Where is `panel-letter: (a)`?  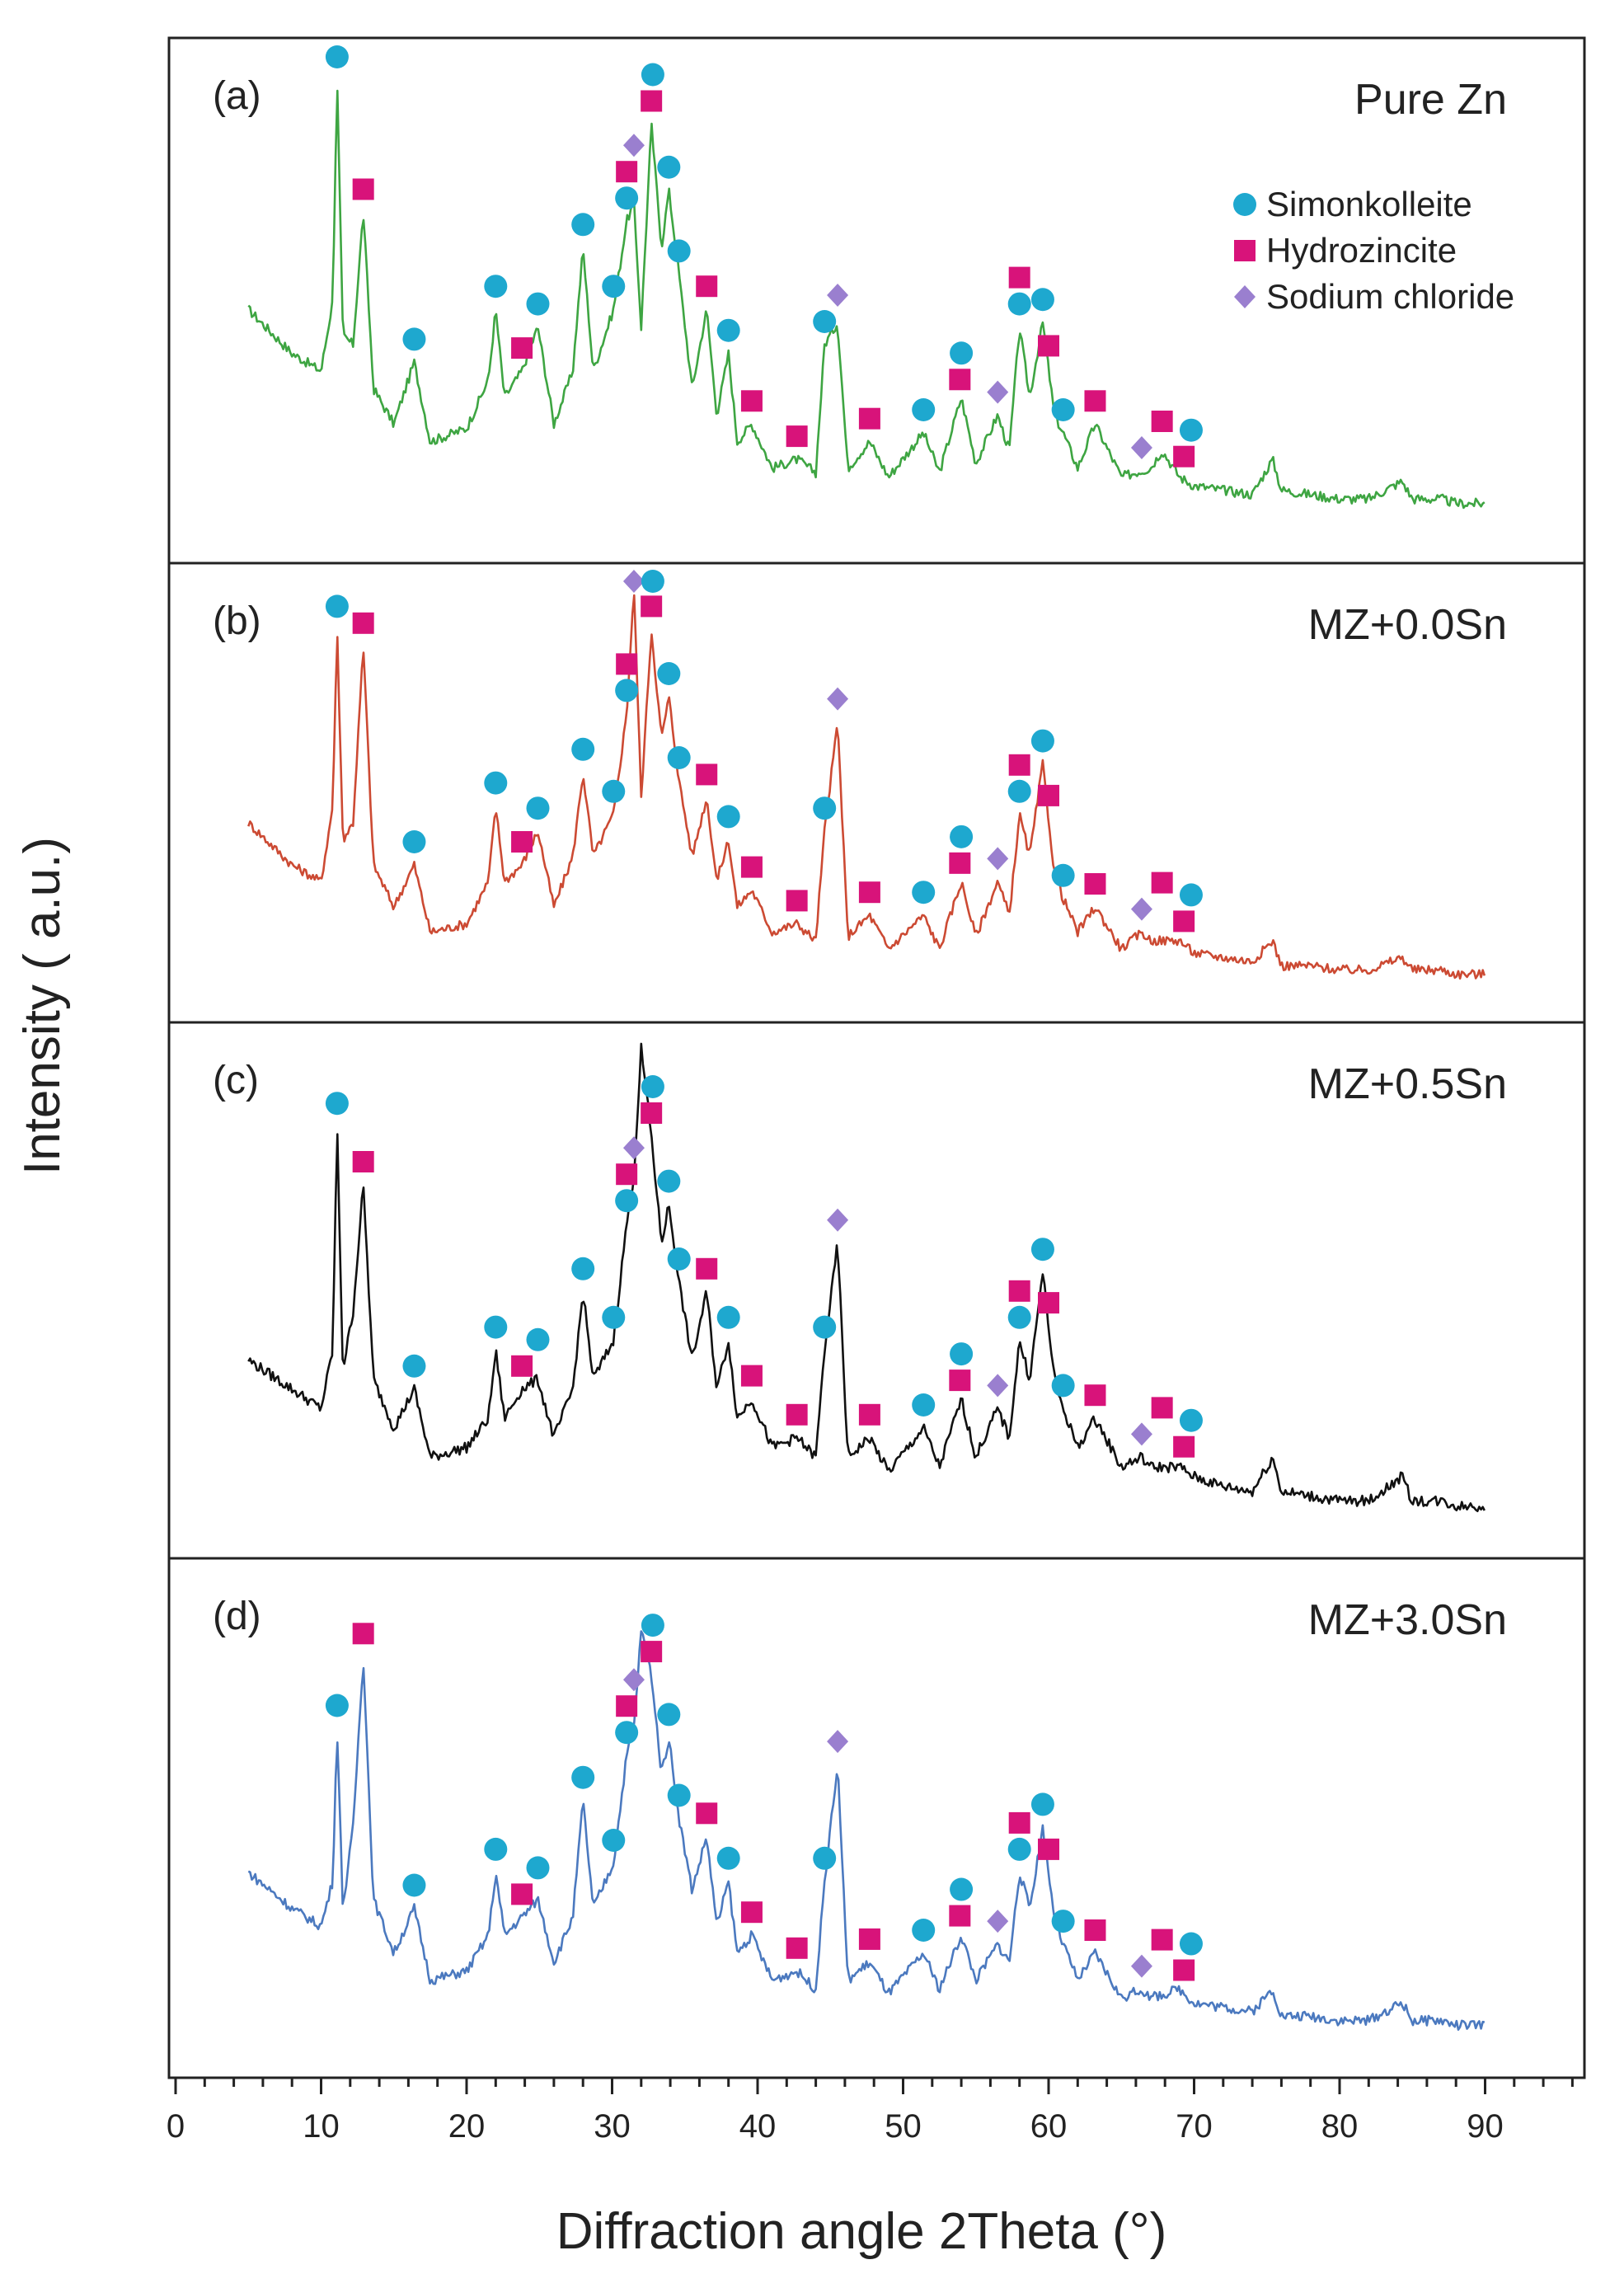
panel-letter: (a) is located at coordinates (237, 96).